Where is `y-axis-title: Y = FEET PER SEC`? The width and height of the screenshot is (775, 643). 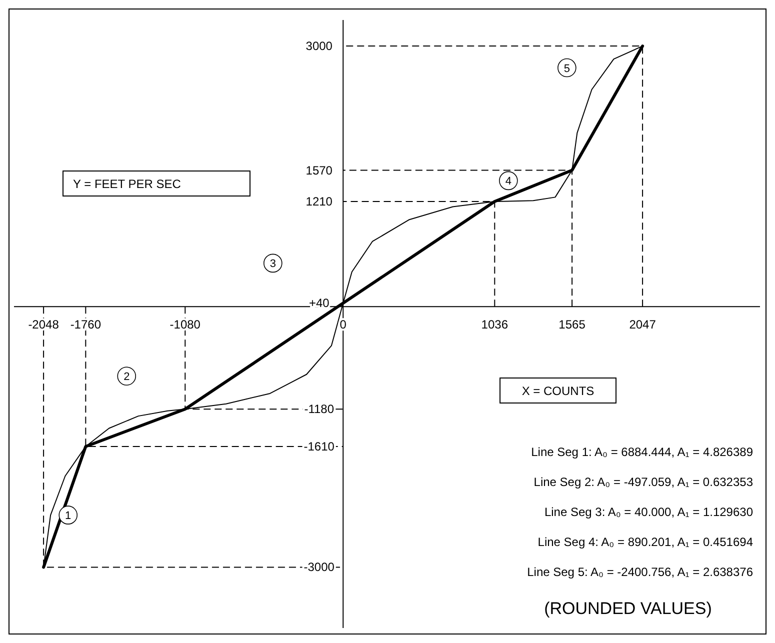 y-axis-title: Y = FEET PER SEC is located at coordinates (127, 184).